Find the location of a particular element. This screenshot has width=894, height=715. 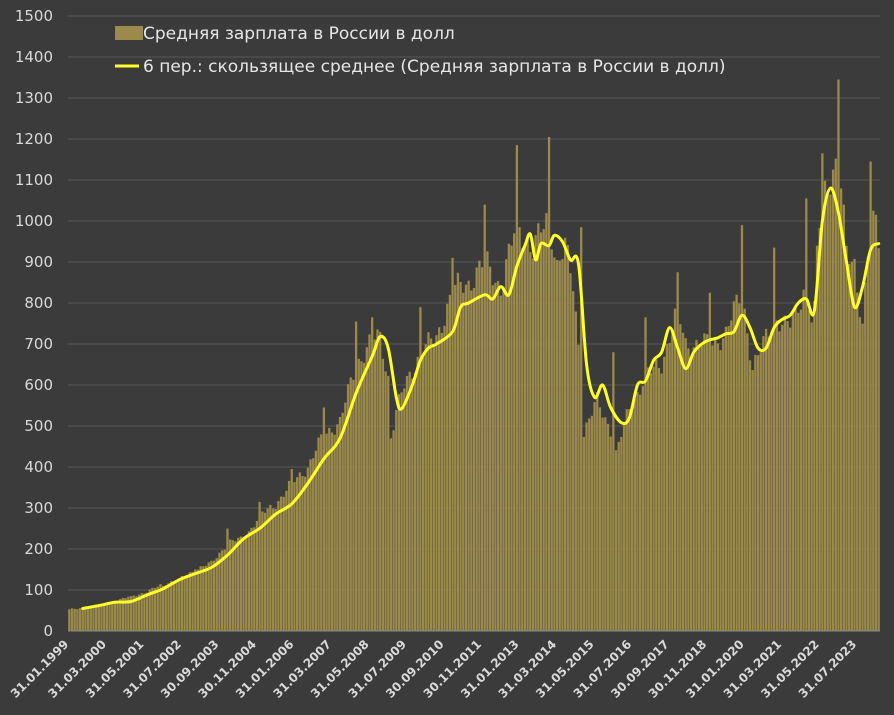

legend-label-bars: Средняя зарплата в России в долл is located at coordinates (299, 34).